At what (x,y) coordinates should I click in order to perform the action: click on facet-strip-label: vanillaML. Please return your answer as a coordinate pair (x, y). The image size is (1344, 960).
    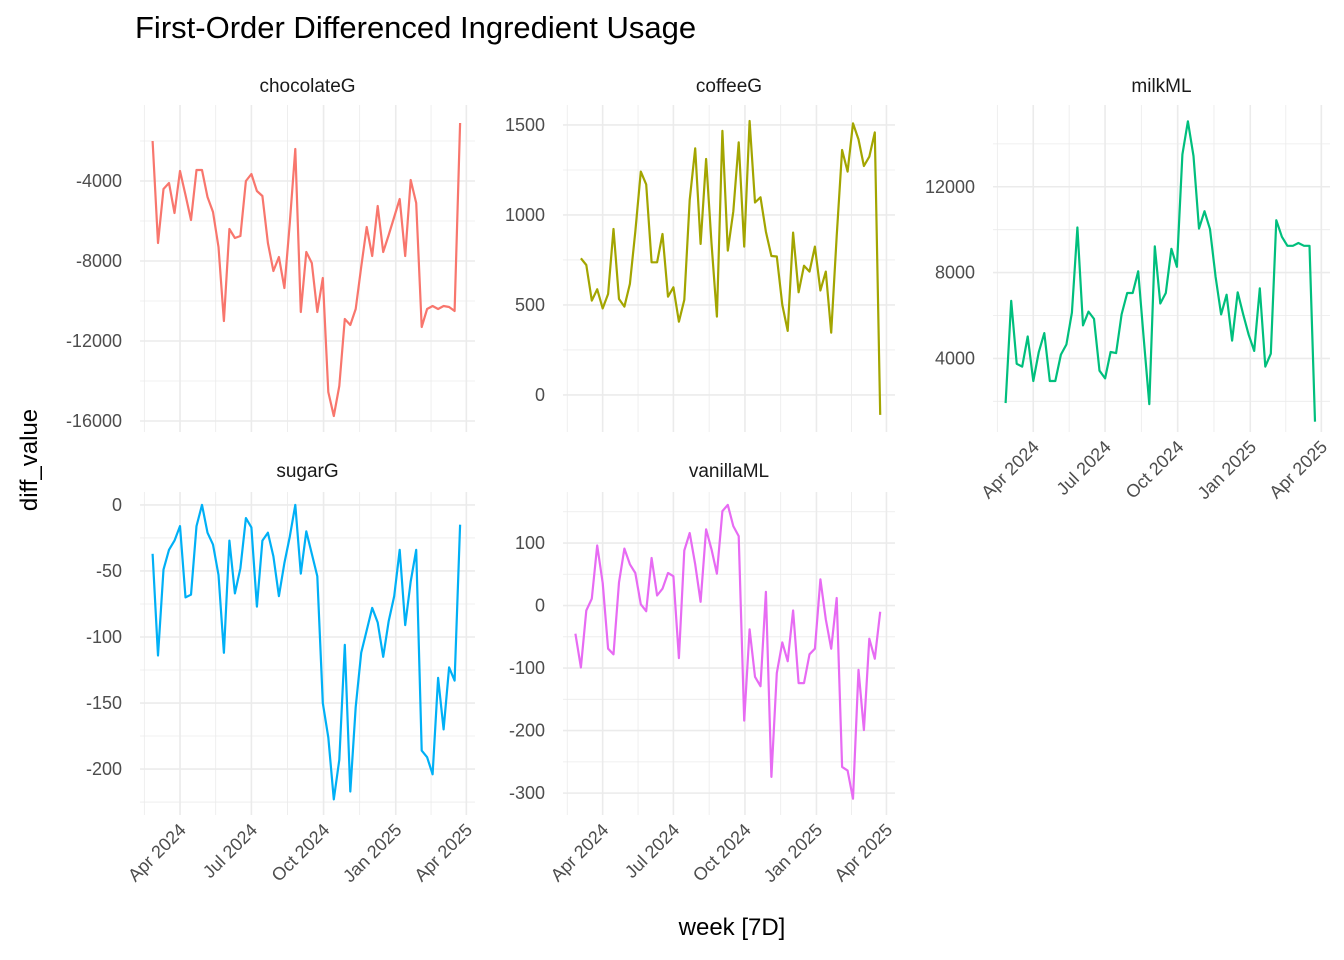
    Looking at the image, I should click on (729, 471).